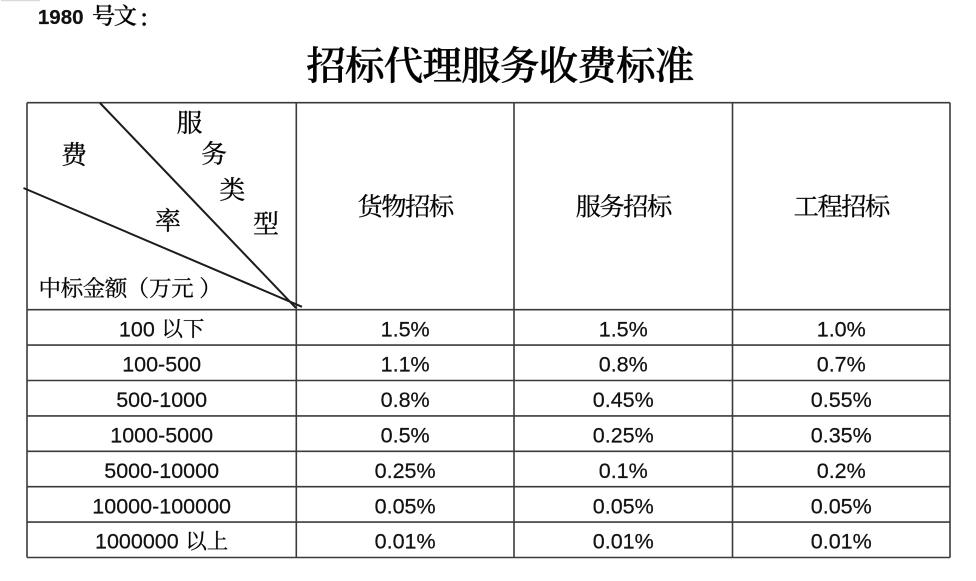 This screenshot has height=581, width=976. I want to click on svg-text: 1.1%, so click(405, 365).